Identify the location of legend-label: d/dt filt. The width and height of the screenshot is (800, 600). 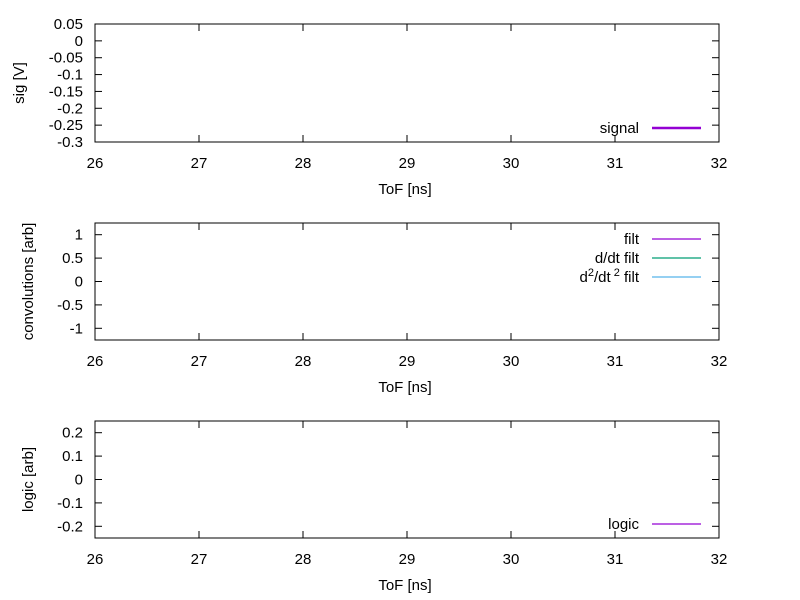
(617, 258).